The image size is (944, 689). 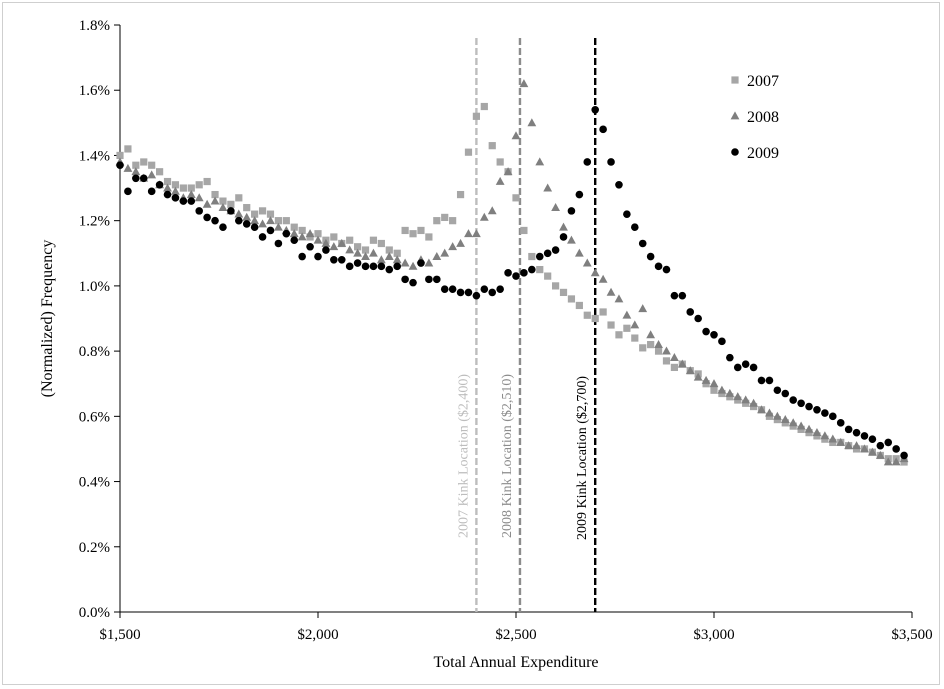 I want to click on legend: 2007 2008 2009, so click(x=754, y=117).